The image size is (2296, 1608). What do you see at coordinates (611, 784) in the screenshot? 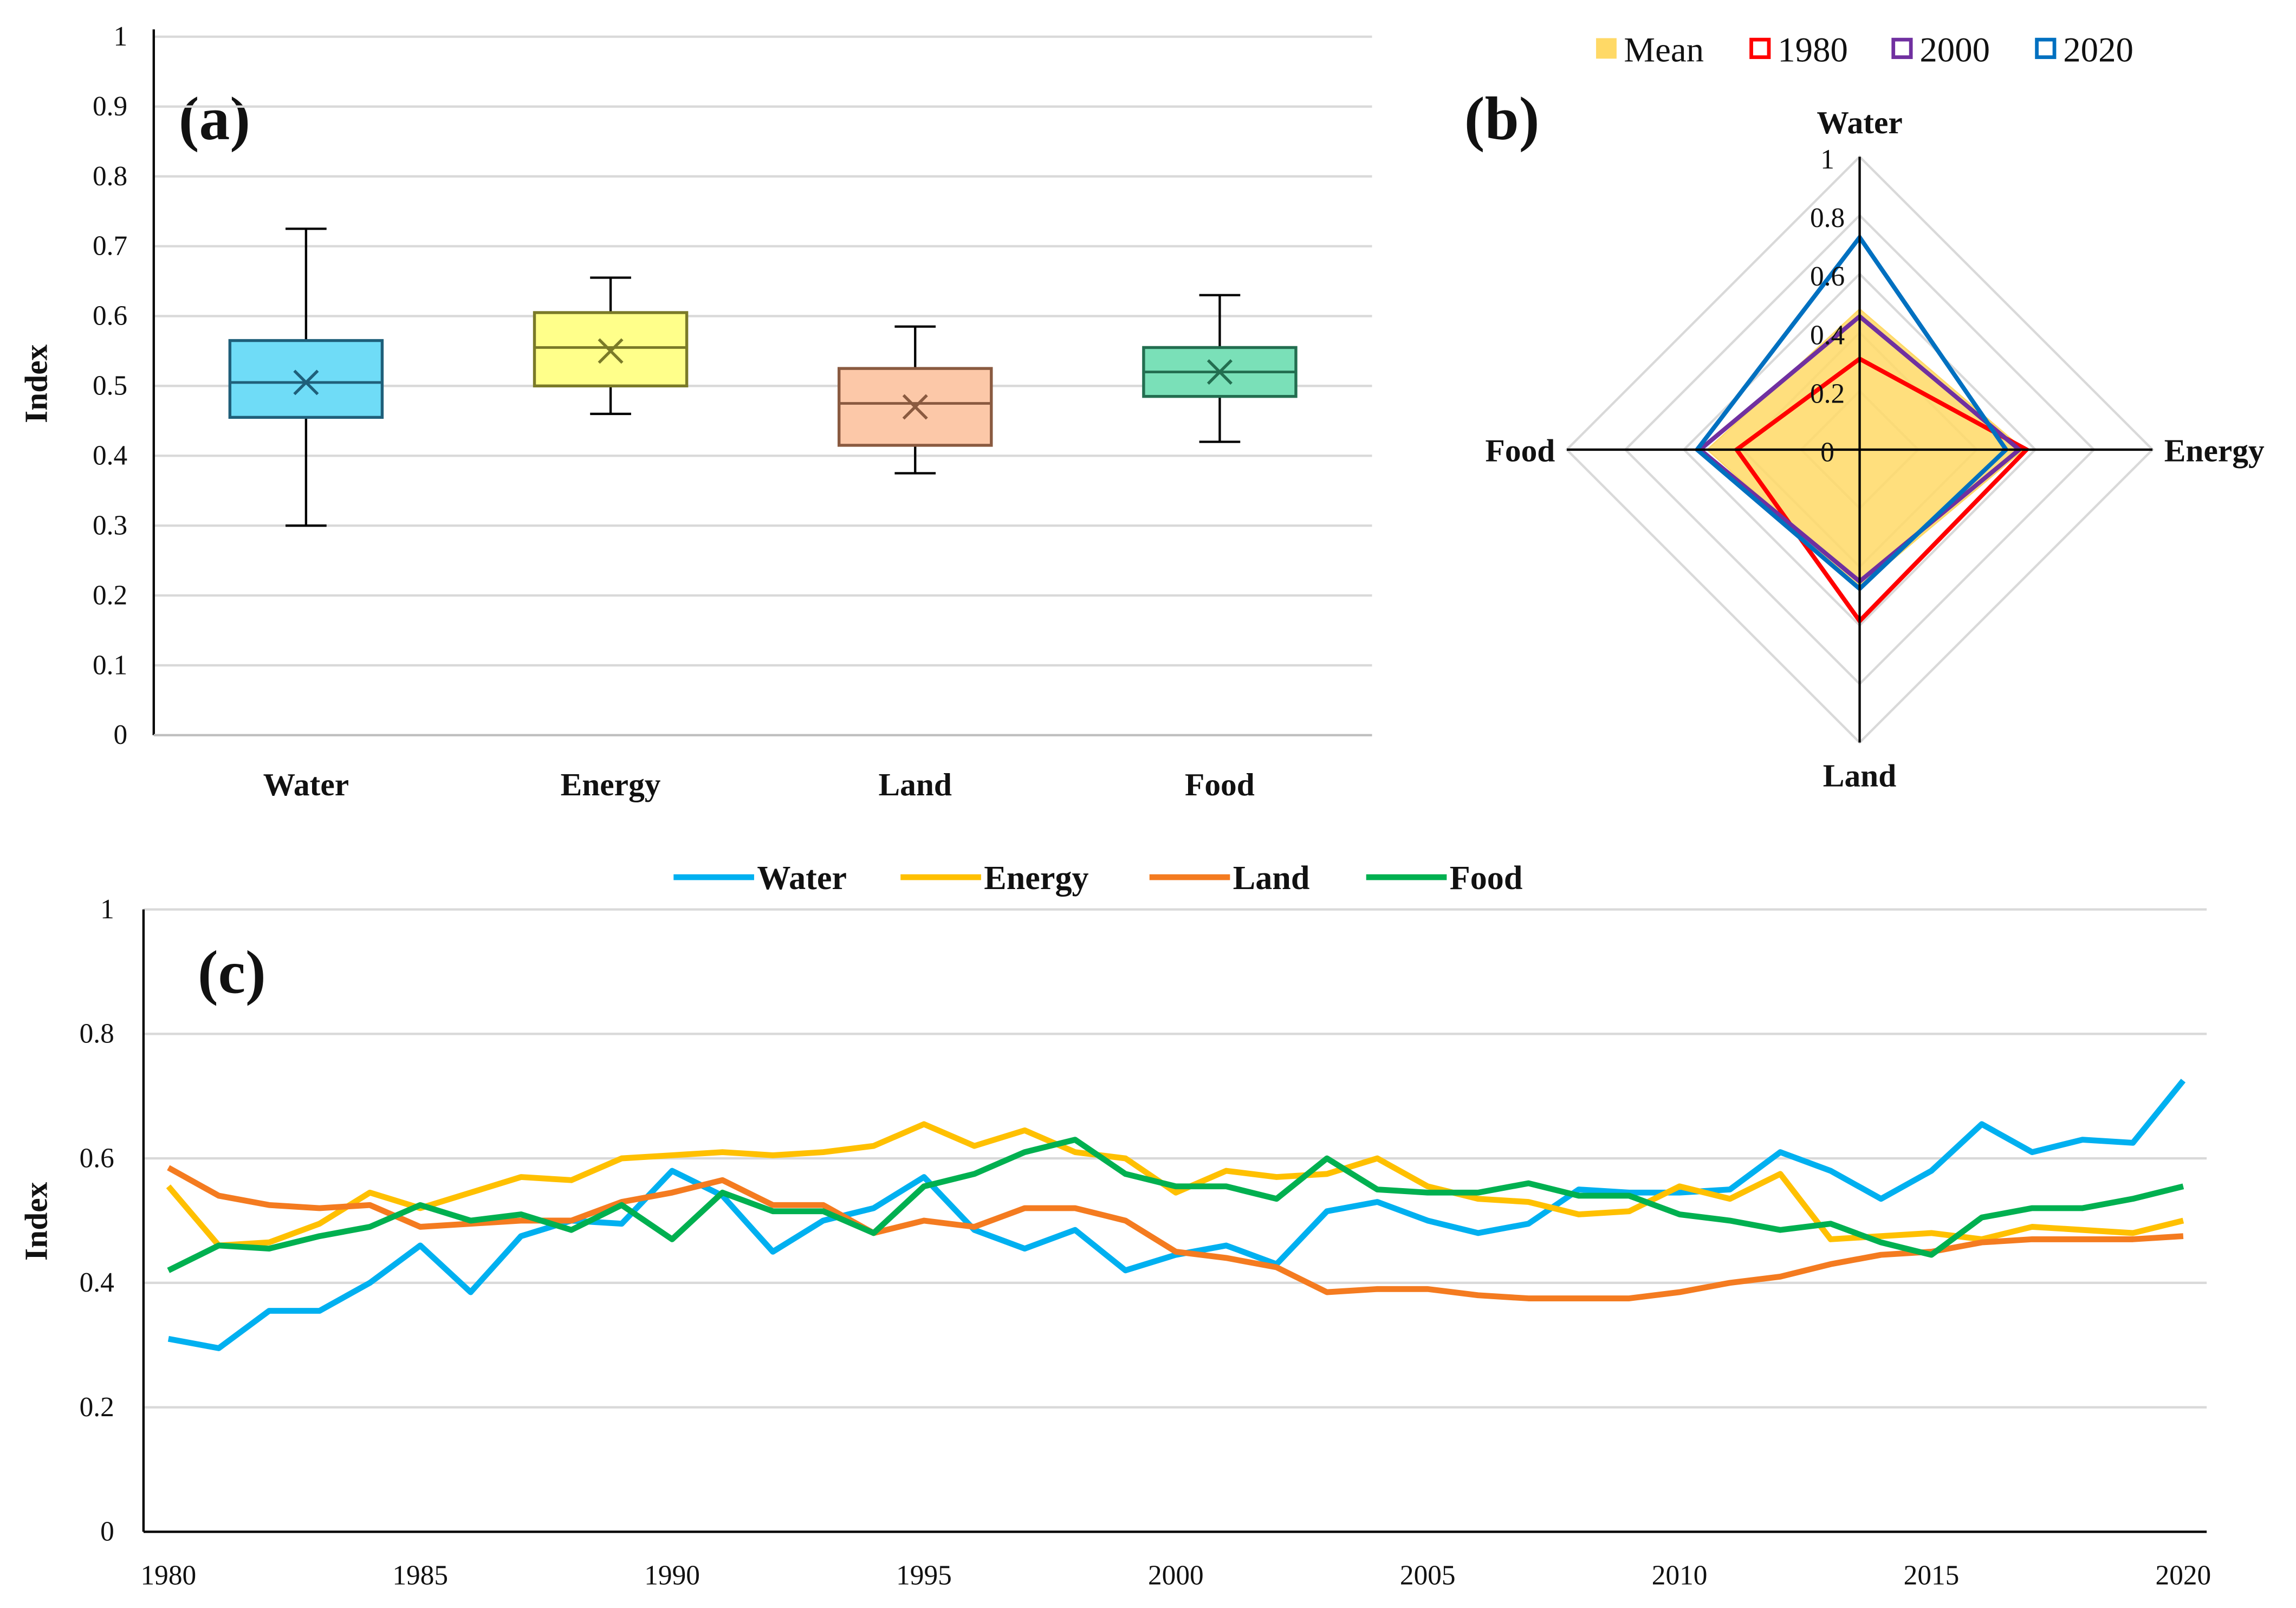
I see `category-label: Energy` at bounding box center [611, 784].